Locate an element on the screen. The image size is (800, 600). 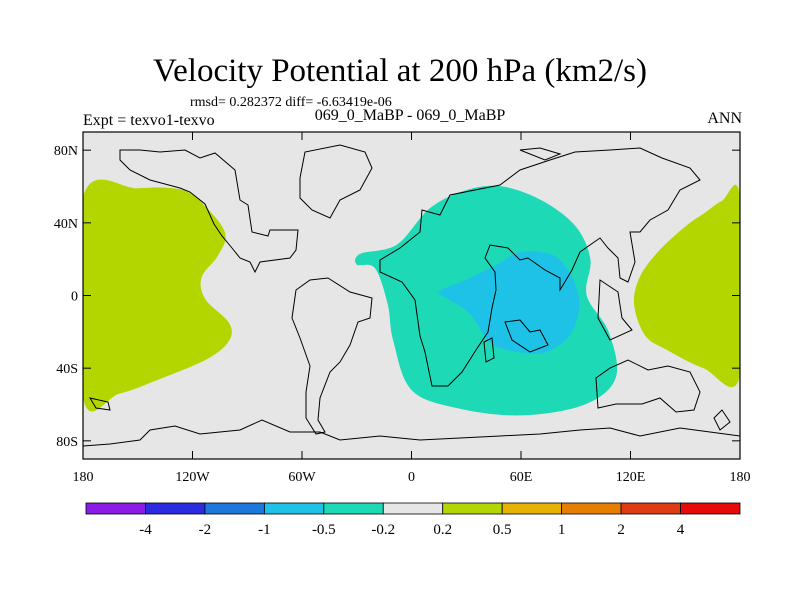
colorbar-label: -4 is located at coordinates (145, 530).